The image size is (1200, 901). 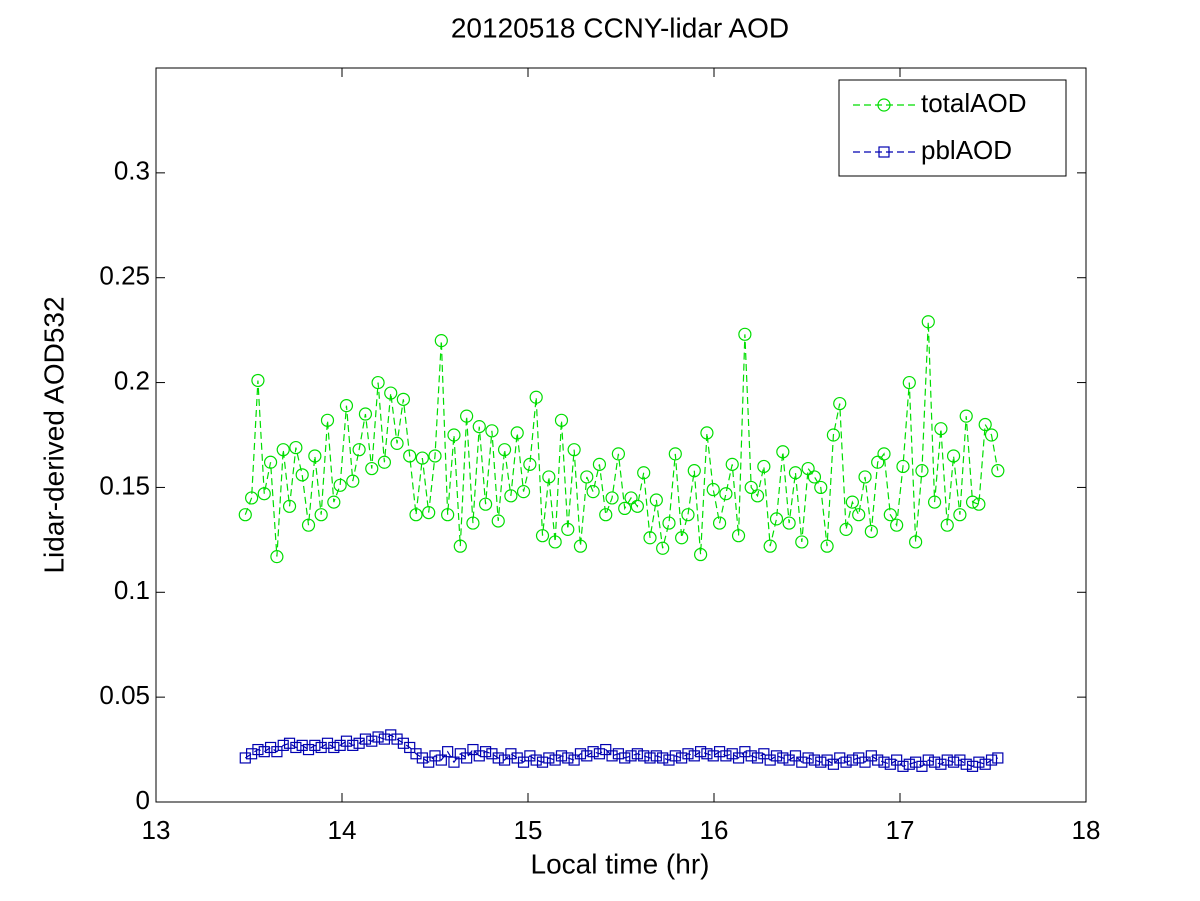 I want to click on y-tick-label: 0.3, so click(x=132, y=171).